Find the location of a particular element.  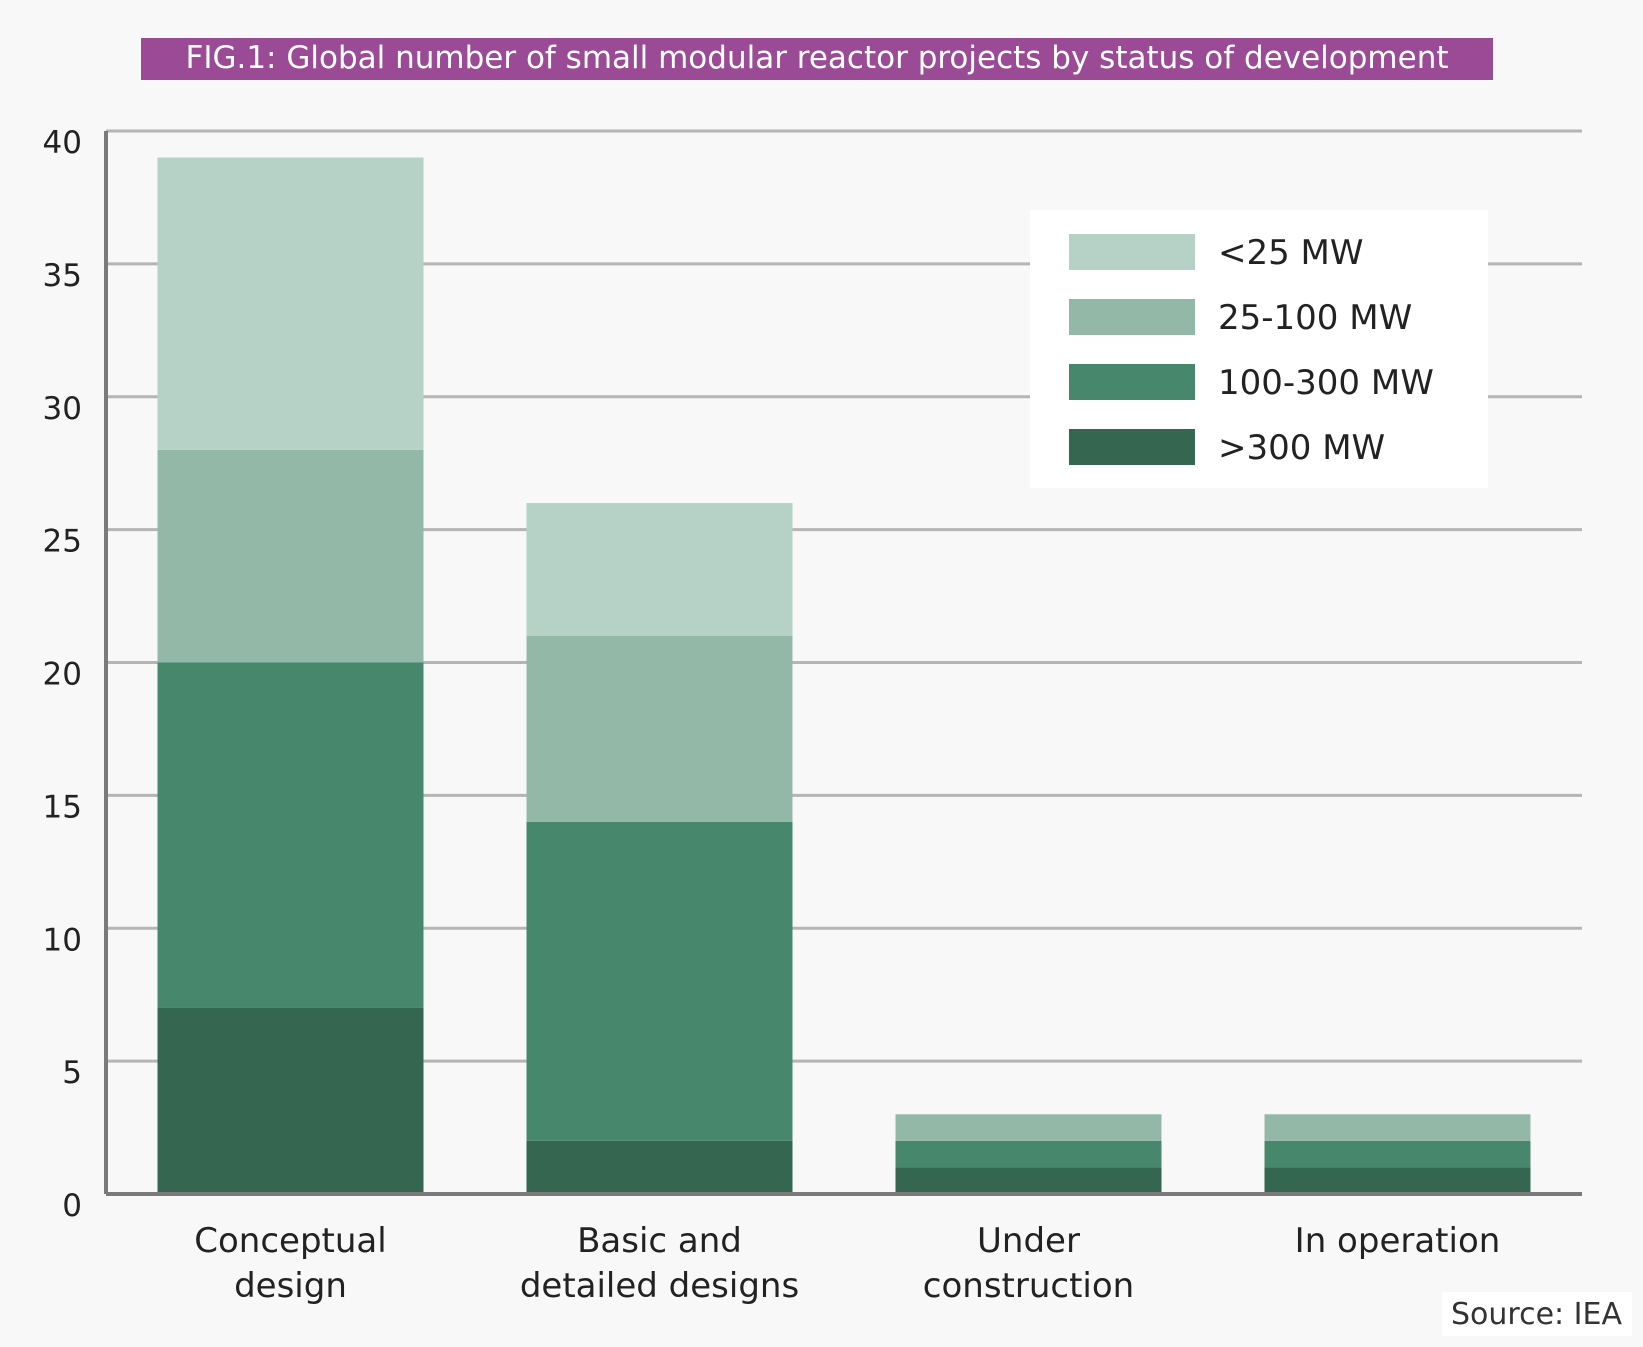

y-tick-label: 15 is located at coordinates (62, 807).